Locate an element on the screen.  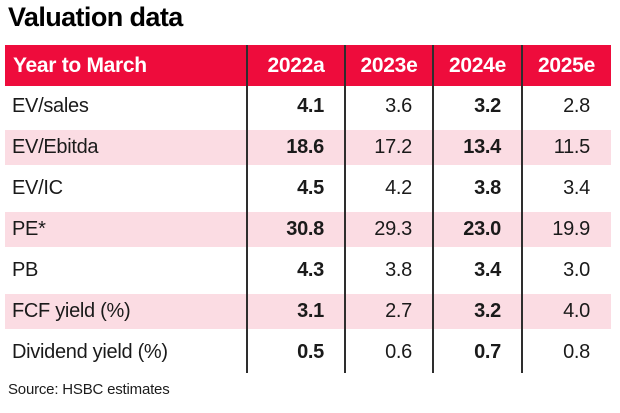
row-label: Dividend yield (%) is located at coordinates (90, 352).